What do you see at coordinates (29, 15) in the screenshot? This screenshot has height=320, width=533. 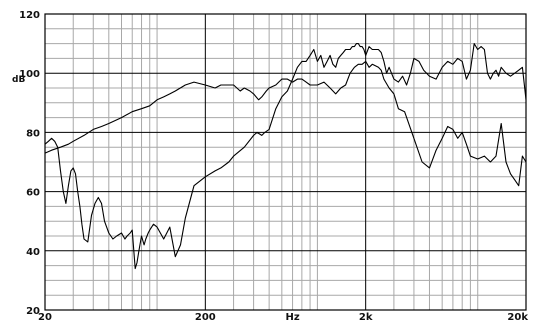 I see `y-tick-label: 120` at bounding box center [29, 15].